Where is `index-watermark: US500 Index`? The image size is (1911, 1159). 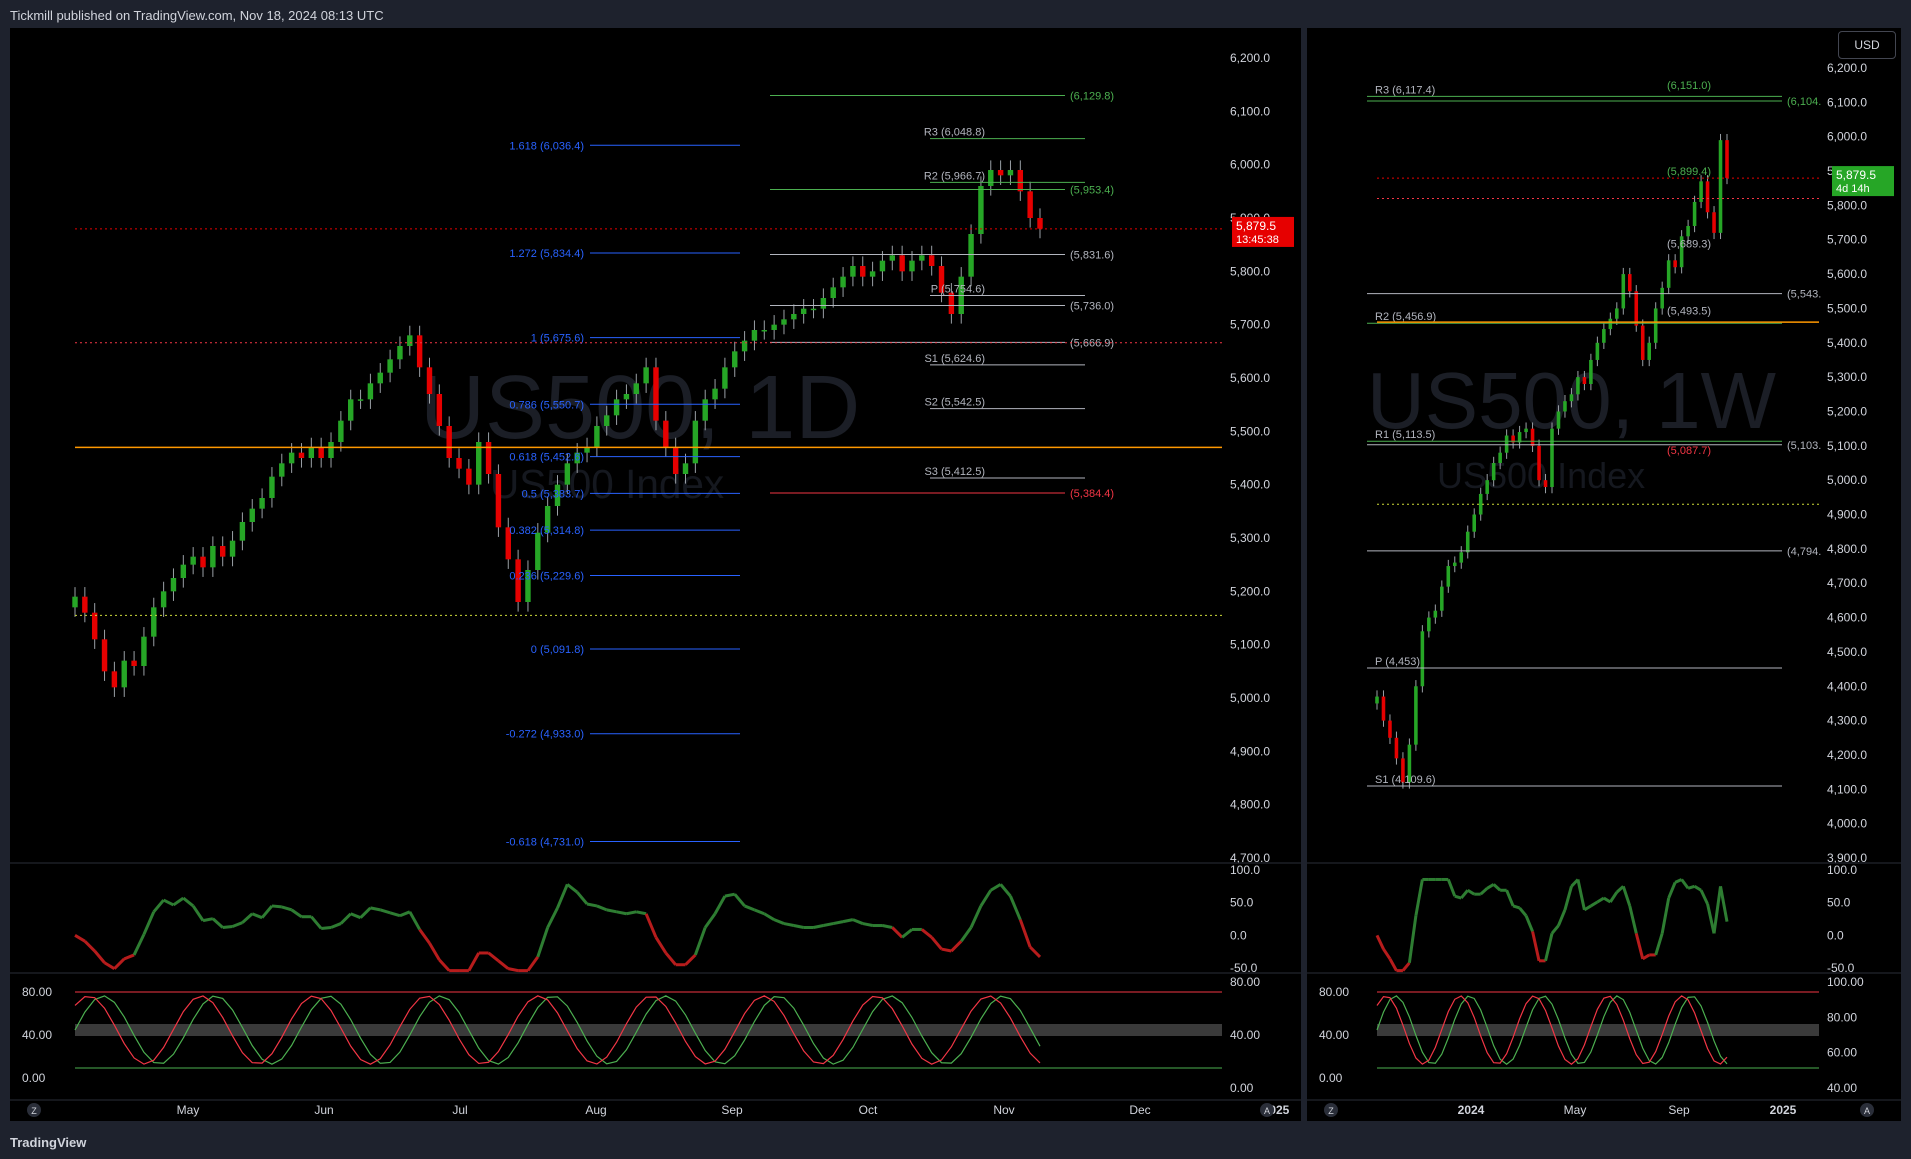 index-watermark: US500 Index is located at coordinates (1541, 475).